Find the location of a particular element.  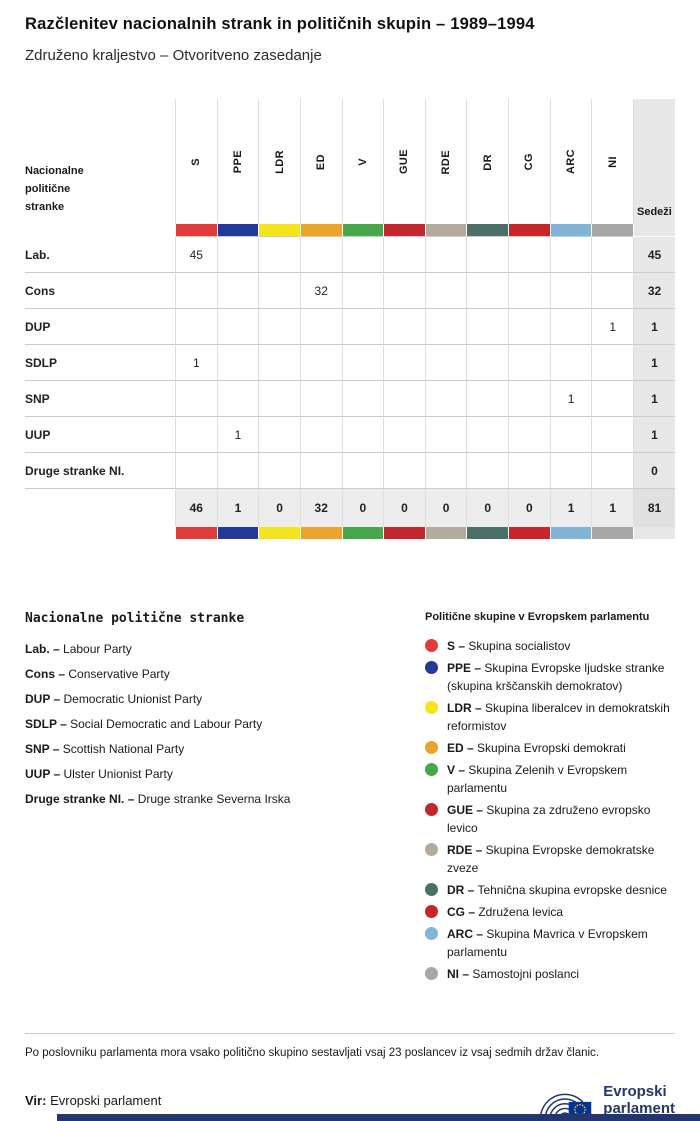

seats-header-label: Sedeži is located at coordinates (654, 212).